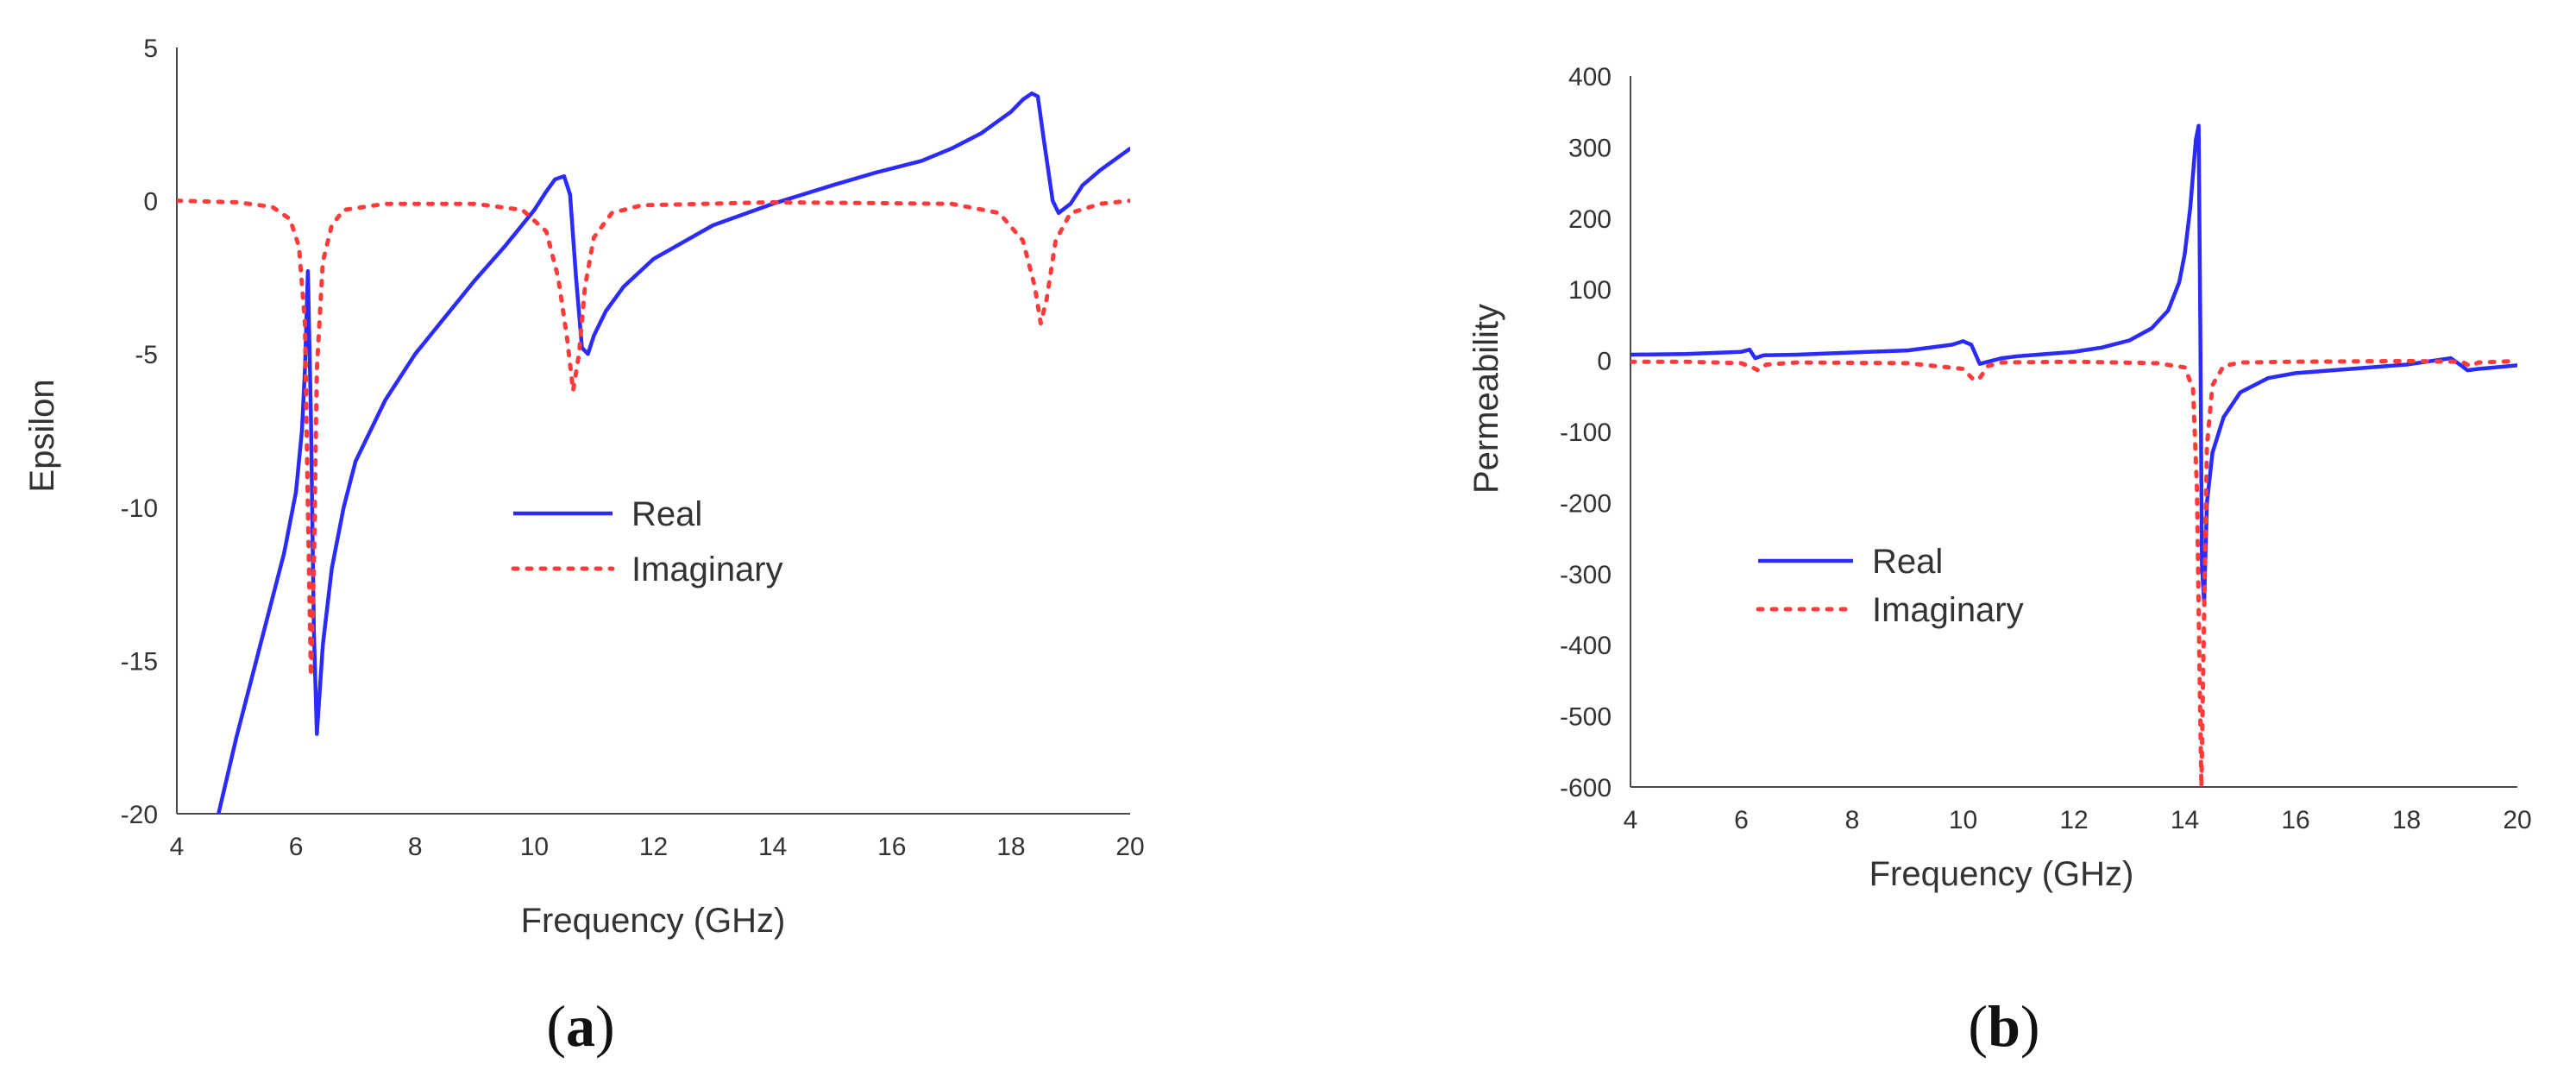 This screenshot has height=1070, width=2576. What do you see at coordinates (1129, 847) in the screenshot?
I see `epsilon-x-tick-label: 20` at bounding box center [1129, 847].